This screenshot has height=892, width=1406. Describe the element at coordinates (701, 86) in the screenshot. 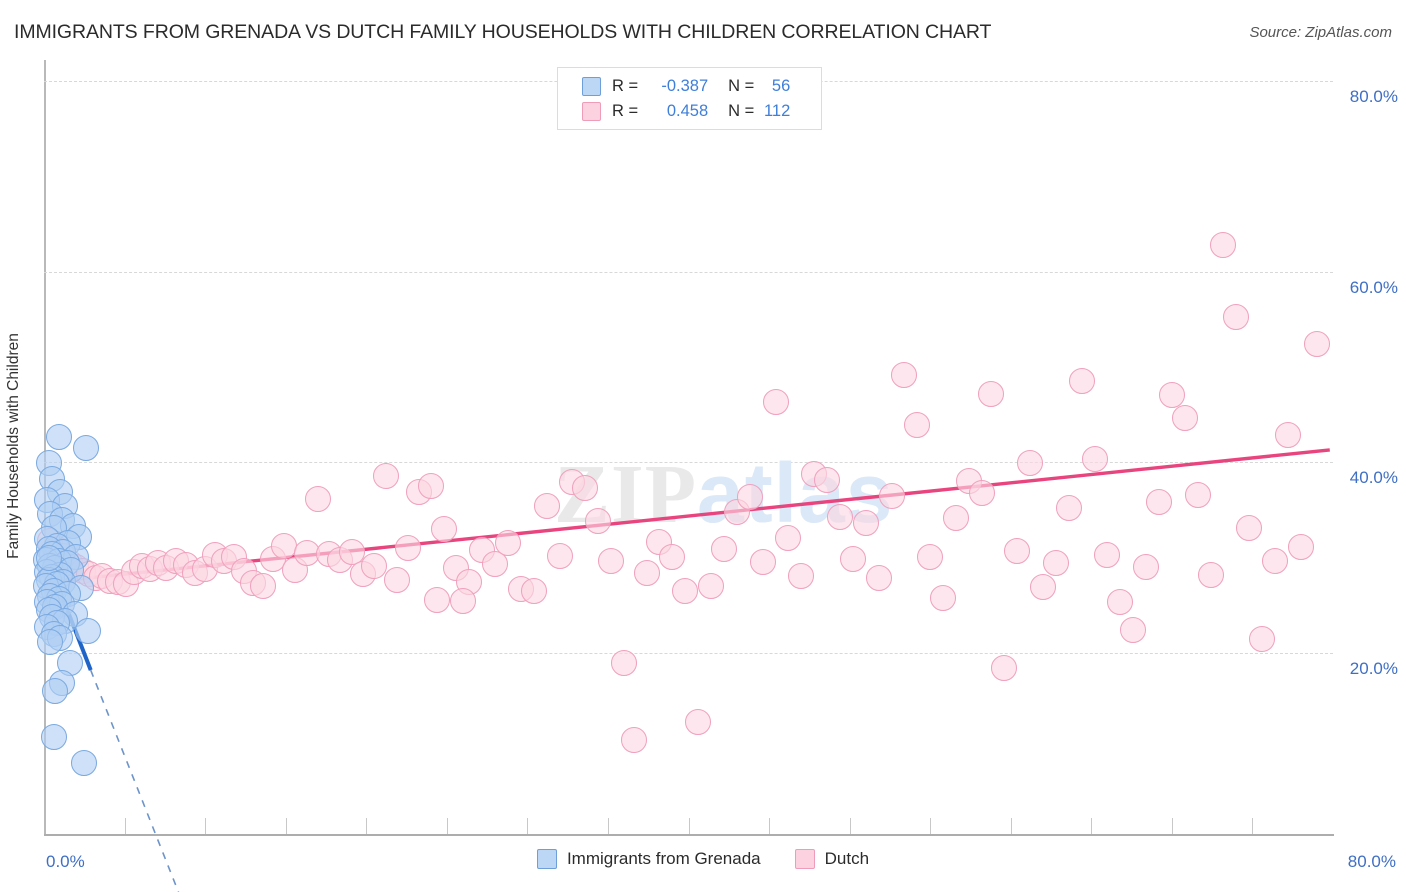

I see `stats-row-grenada: R = -0.387 N = 56` at that location.